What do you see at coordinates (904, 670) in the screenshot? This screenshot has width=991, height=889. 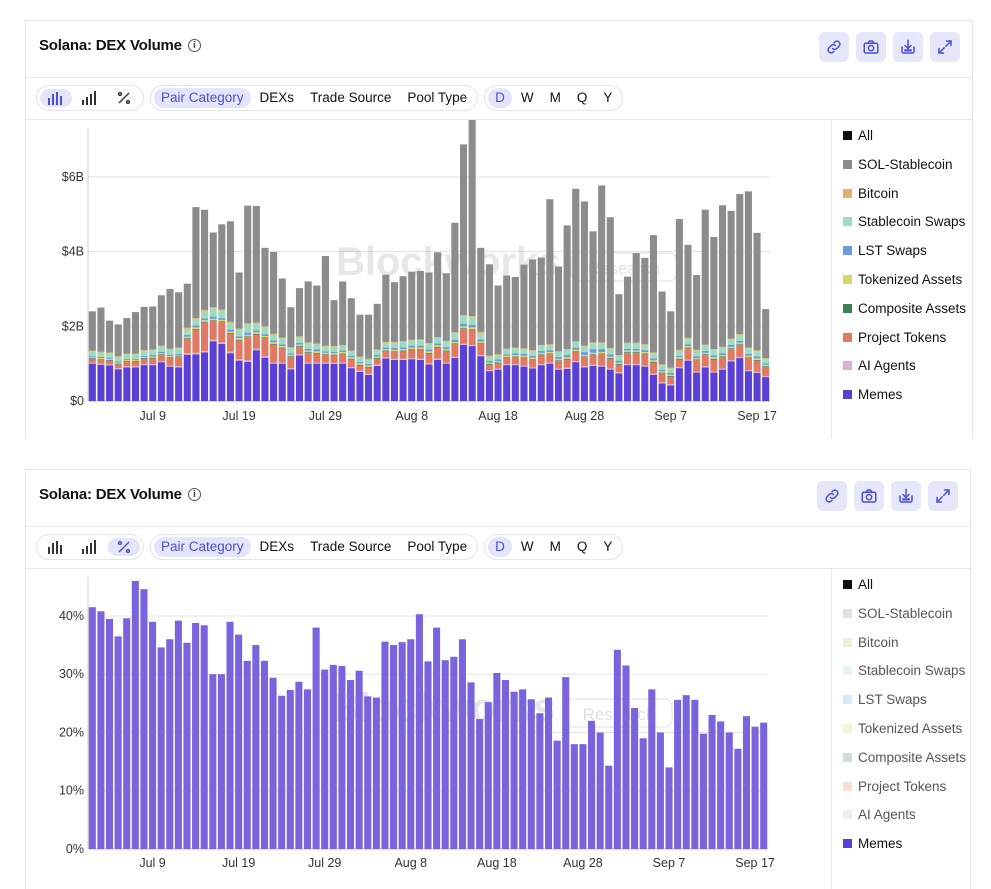 I see `legend-item-stablecoin-swaps: Stablecoin Swaps` at bounding box center [904, 670].